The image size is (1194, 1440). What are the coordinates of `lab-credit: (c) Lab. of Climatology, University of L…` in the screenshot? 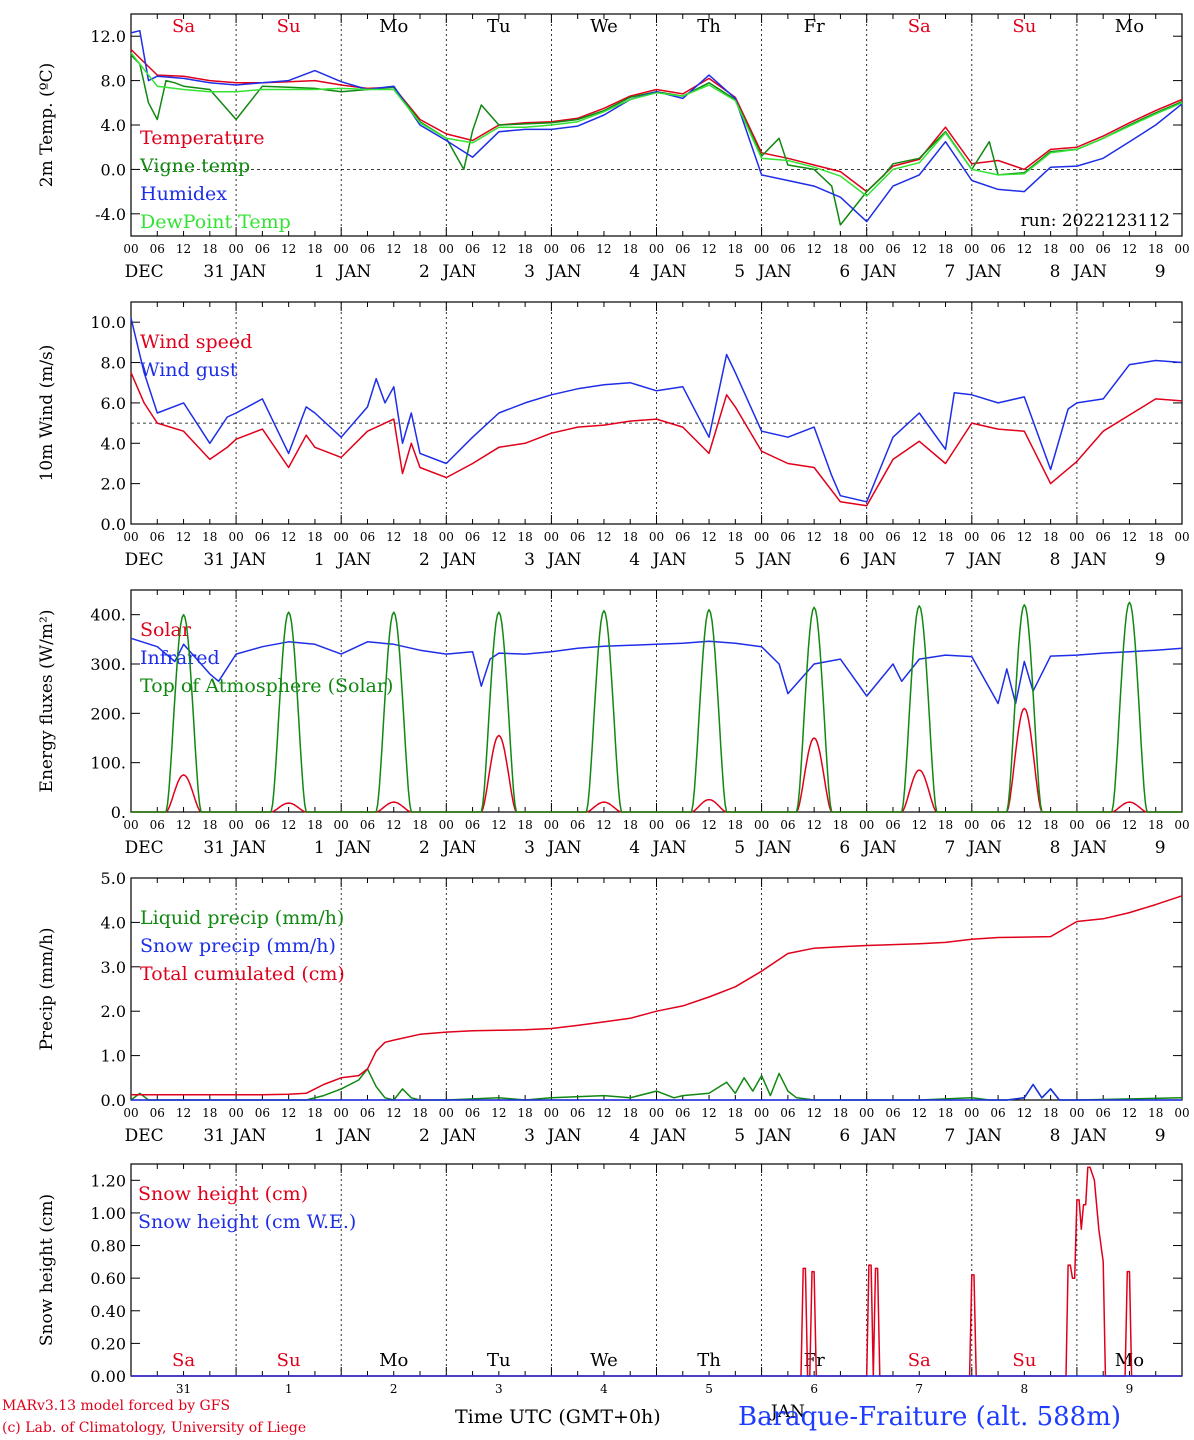 It's located at (154, 1428).